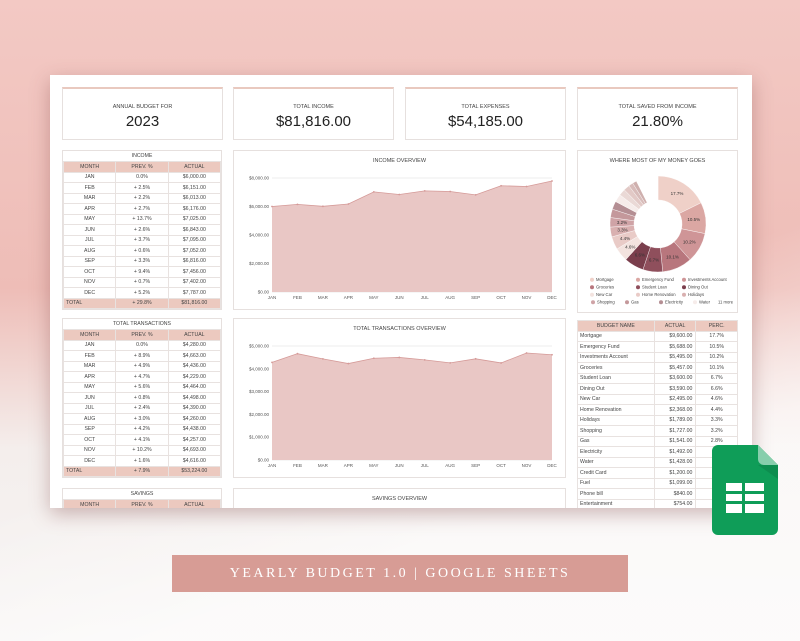 The height and width of the screenshot is (641, 800). I want to click on x-tick-label: NOV, so click(527, 465).